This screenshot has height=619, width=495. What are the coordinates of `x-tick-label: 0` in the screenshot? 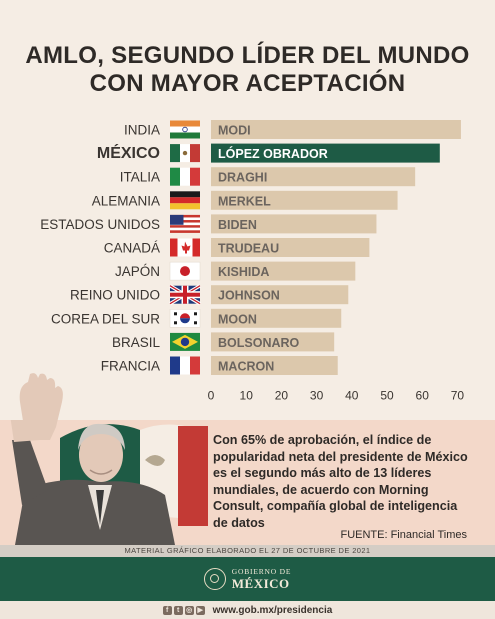 It's located at (211, 396).